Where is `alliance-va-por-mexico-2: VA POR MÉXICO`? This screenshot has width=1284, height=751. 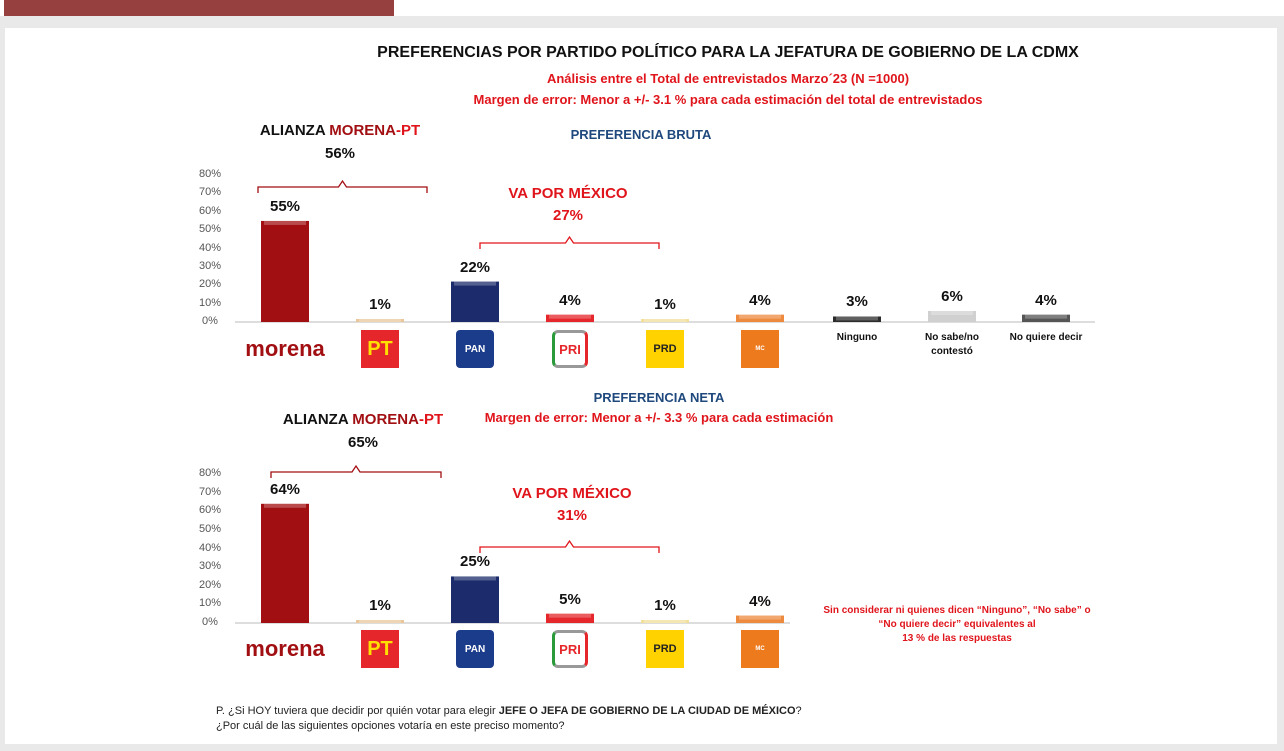 alliance-va-por-mexico-2: VA POR MÉXICO is located at coordinates (572, 493).